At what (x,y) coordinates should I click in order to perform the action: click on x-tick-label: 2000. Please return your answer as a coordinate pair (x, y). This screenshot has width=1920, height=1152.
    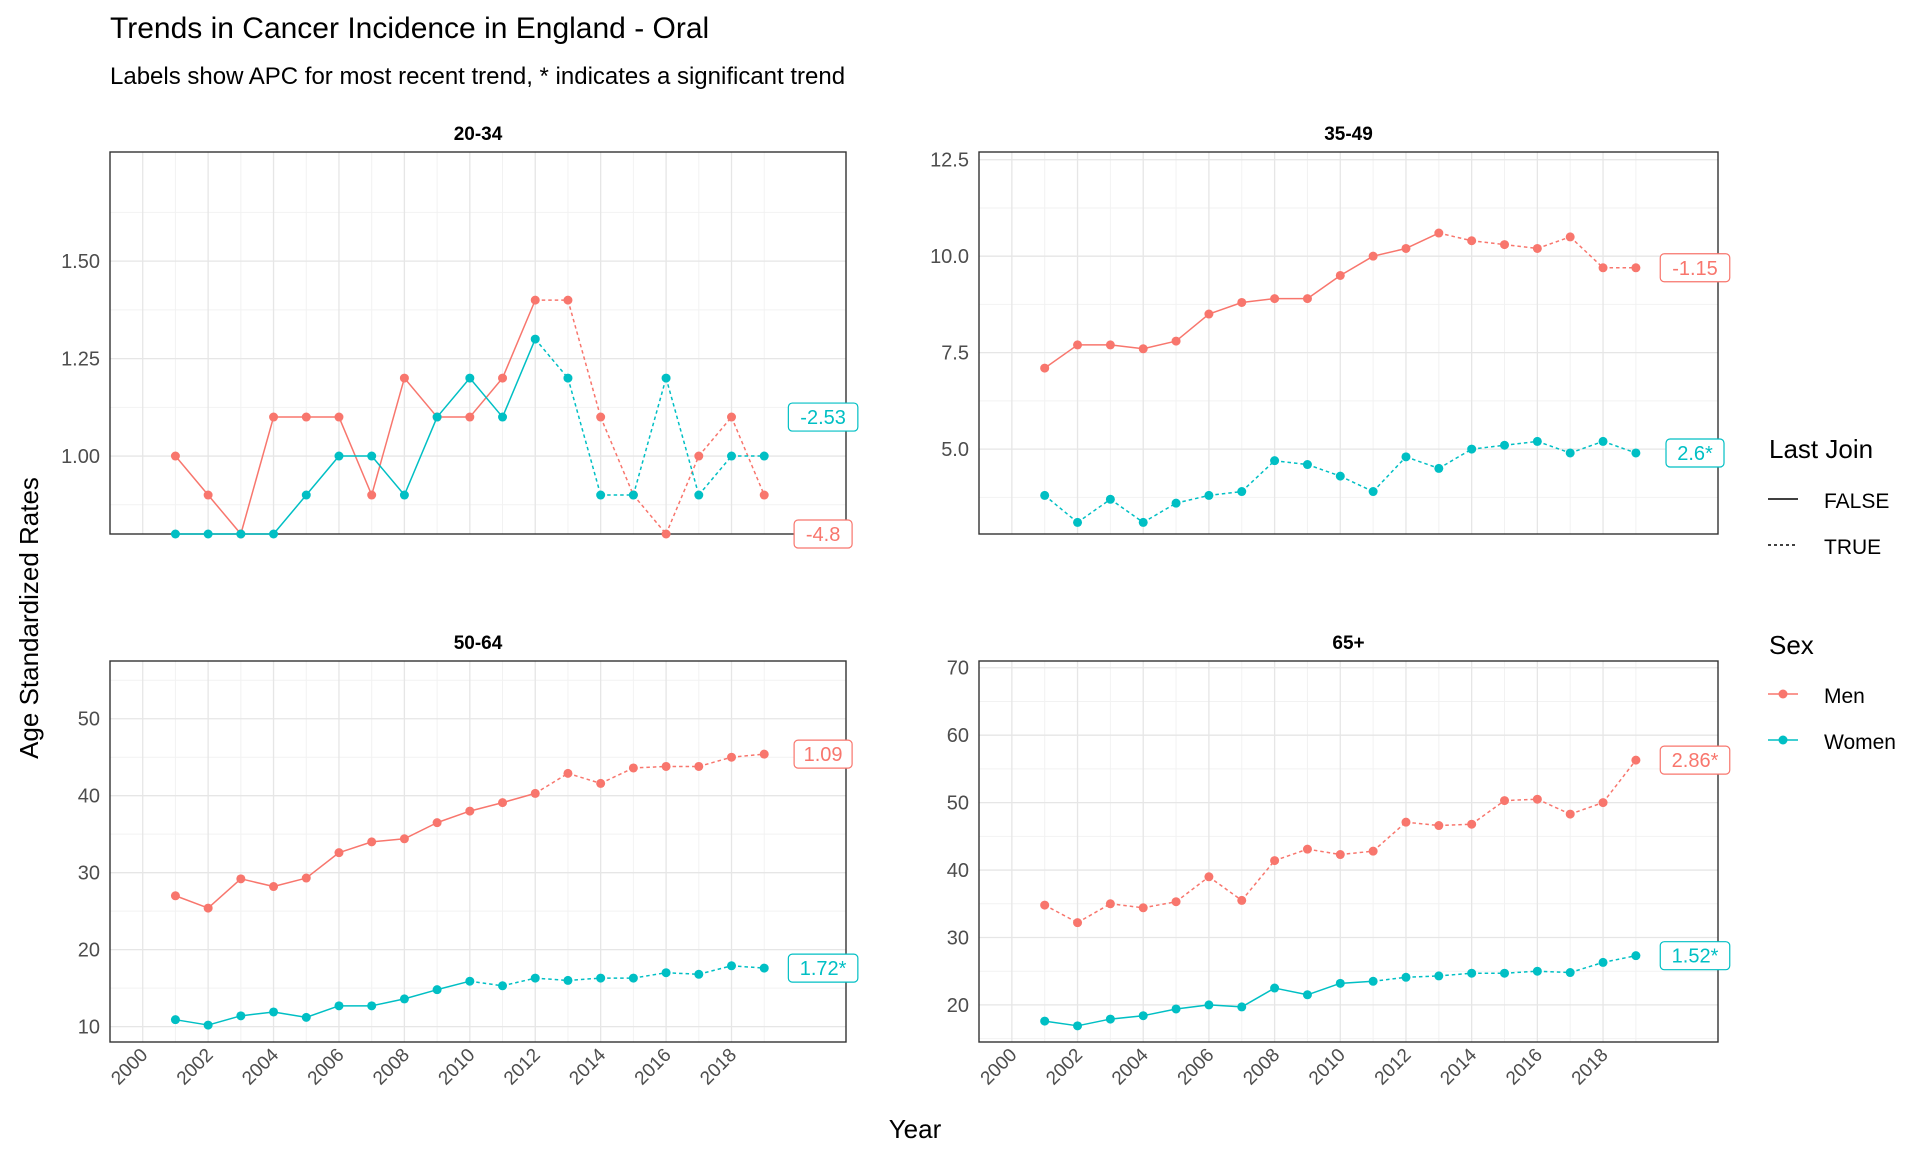
    Looking at the image, I should click on (999, 1067).